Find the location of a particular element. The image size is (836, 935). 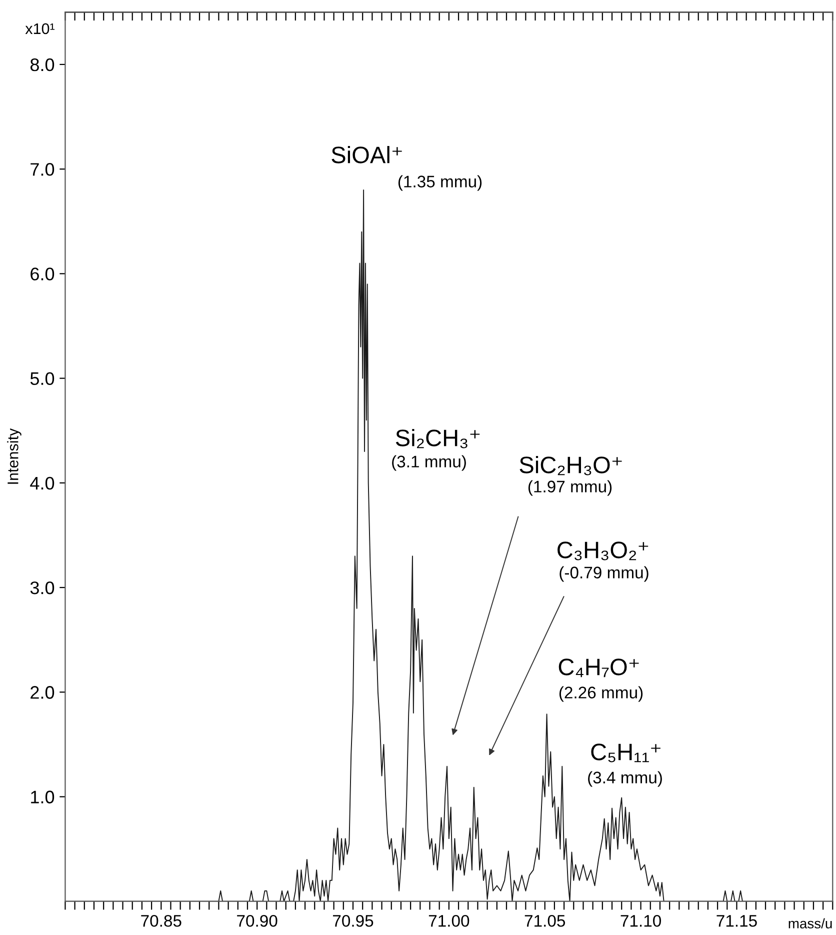

annotation: (3.1 mmu) is located at coordinates (429, 463).